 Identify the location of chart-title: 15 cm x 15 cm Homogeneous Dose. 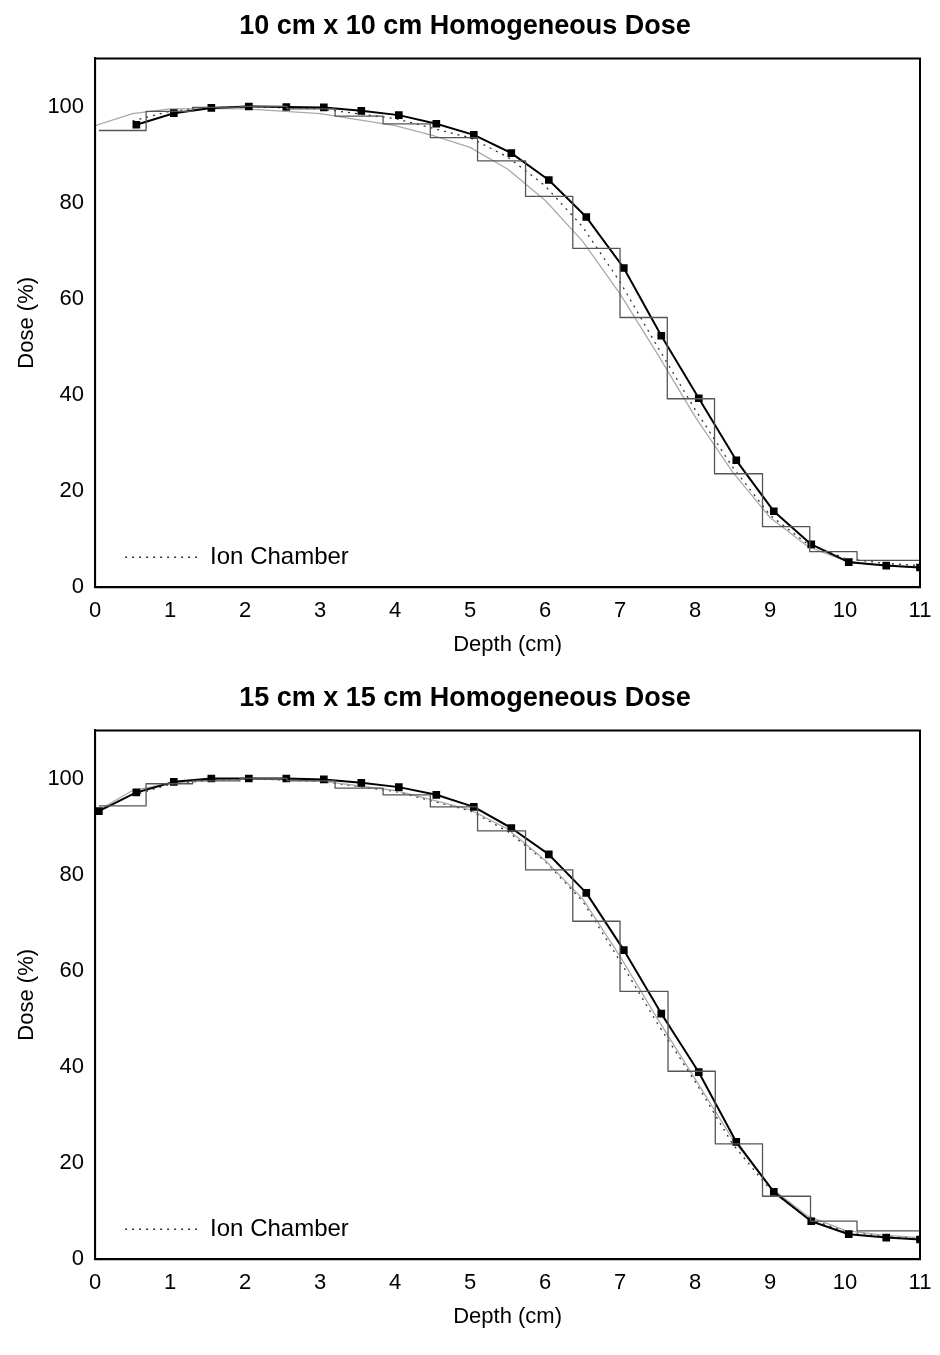
(465, 696).